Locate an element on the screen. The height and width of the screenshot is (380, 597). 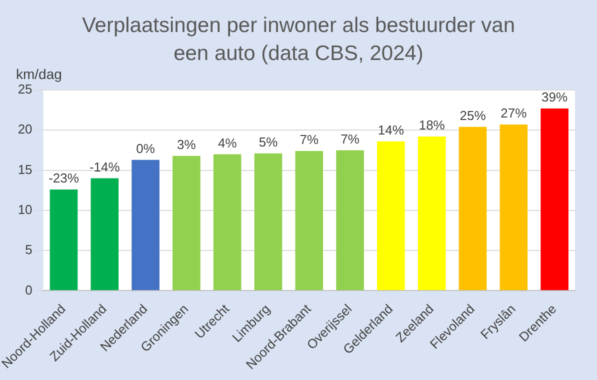
annotation: 27% is located at coordinates (514, 113).